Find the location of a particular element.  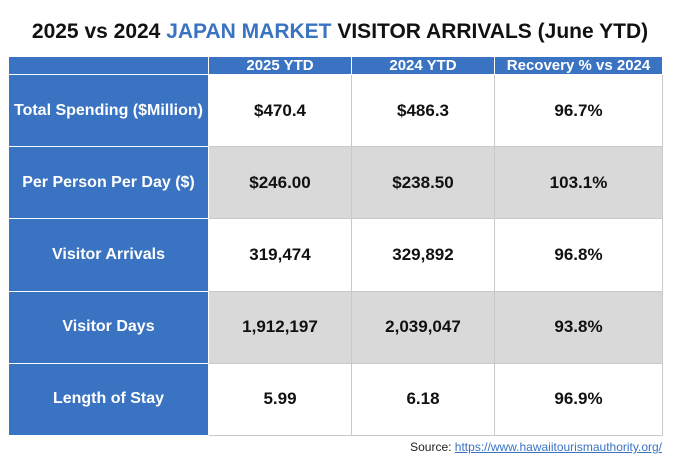

table-cell: 329,892 is located at coordinates (423, 255).